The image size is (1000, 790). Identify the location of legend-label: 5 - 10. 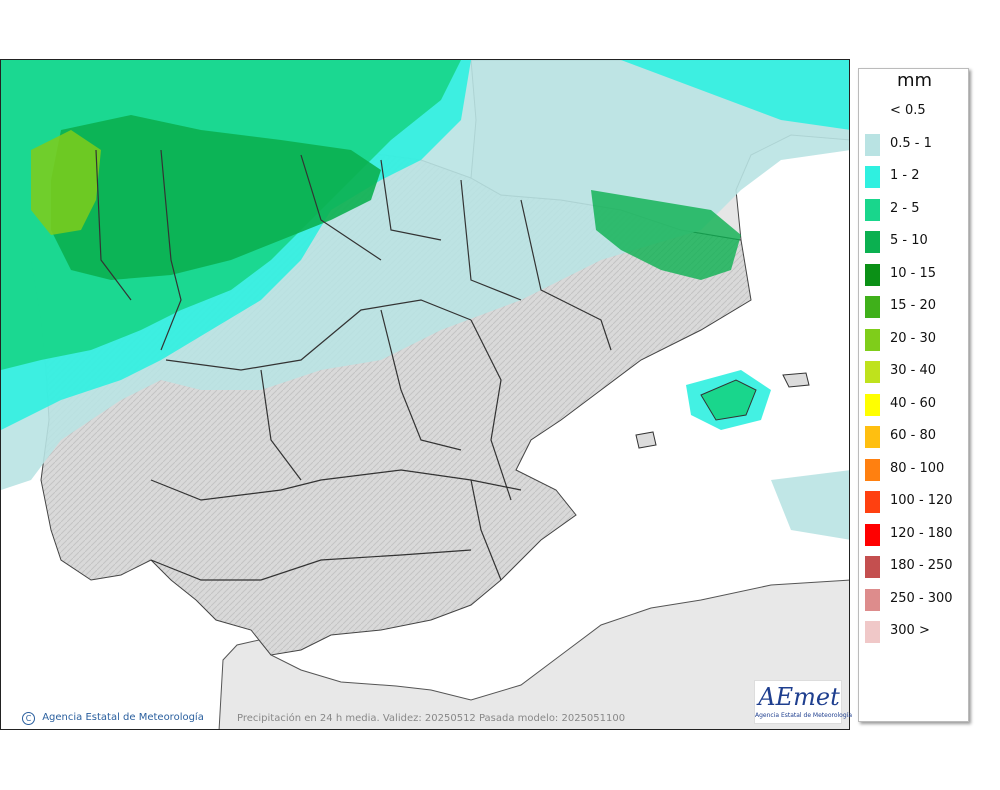
(909, 240).